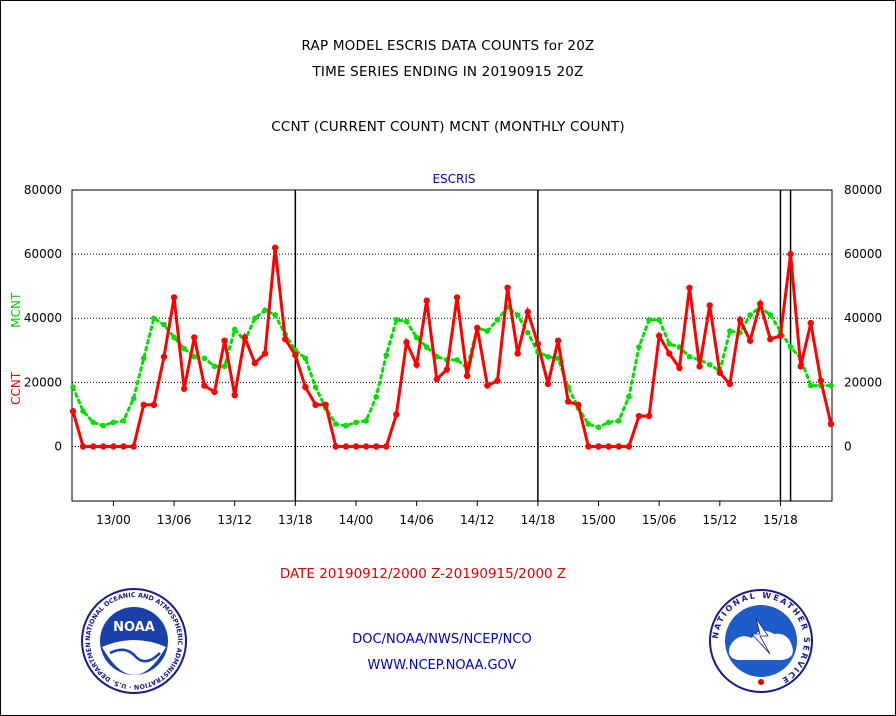 The height and width of the screenshot is (716, 896). What do you see at coordinates (780, 520) in the screenshot?
I see `x-tick-label: 15/18` at bounding box center [780, 520].